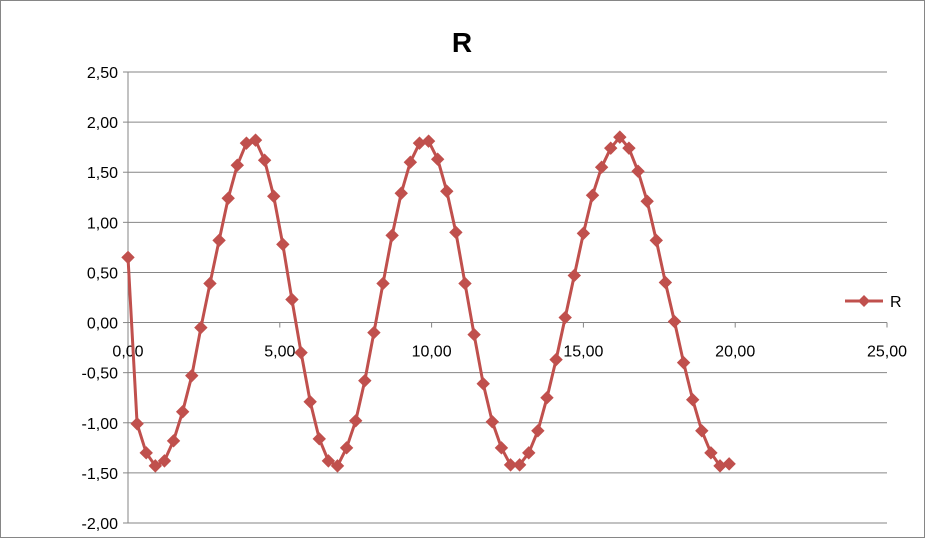  I want to click on x-tick-label: 0,00, so click(127, 352).